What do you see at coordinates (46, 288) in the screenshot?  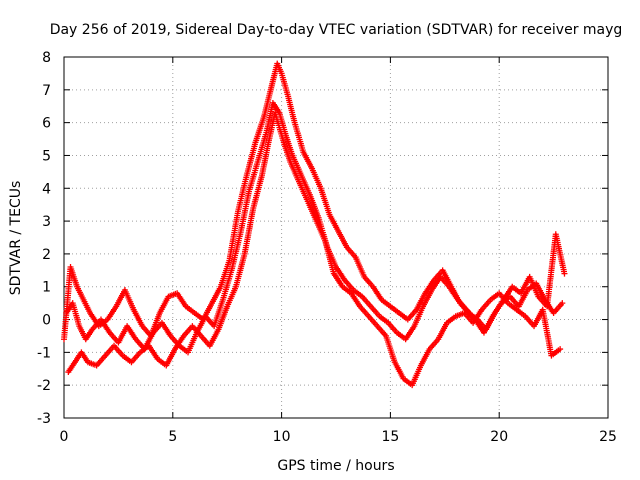 I see `y-tick-label: 1` at bounding box center [46, 288].